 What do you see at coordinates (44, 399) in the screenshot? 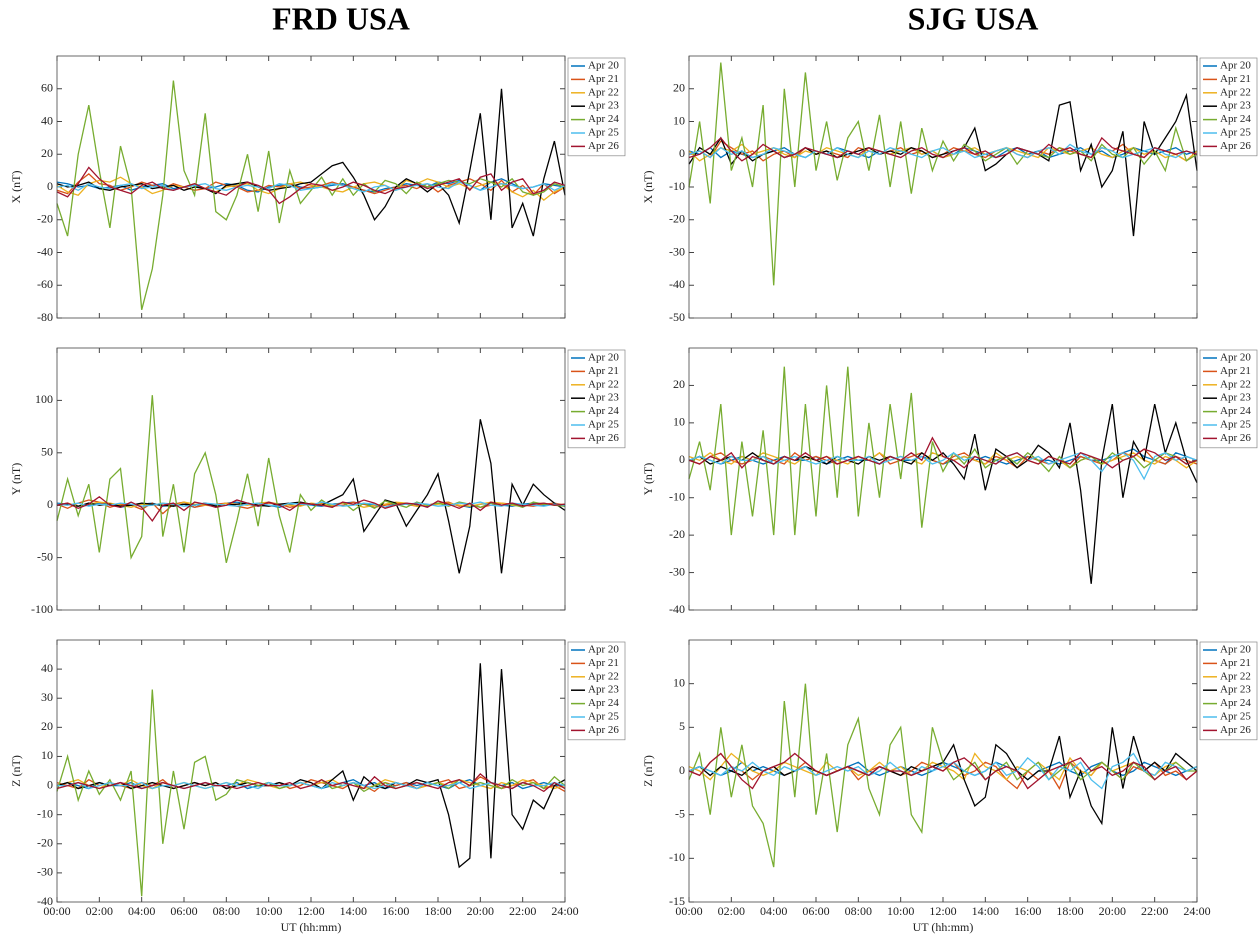
I see `y-tick-label: 100` at bounding box center [44, 399].